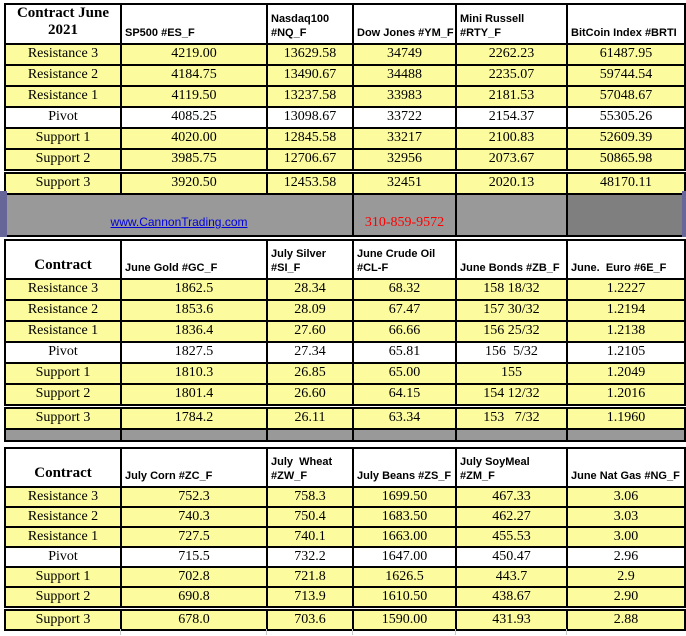 The width and height of the screenshot is (686, 636). Describe the element at coordinates (345, 556) in the screenshot. I see `table-row: Pivot 715.5 732.2 1647.00 450.47 2.96` at that location.